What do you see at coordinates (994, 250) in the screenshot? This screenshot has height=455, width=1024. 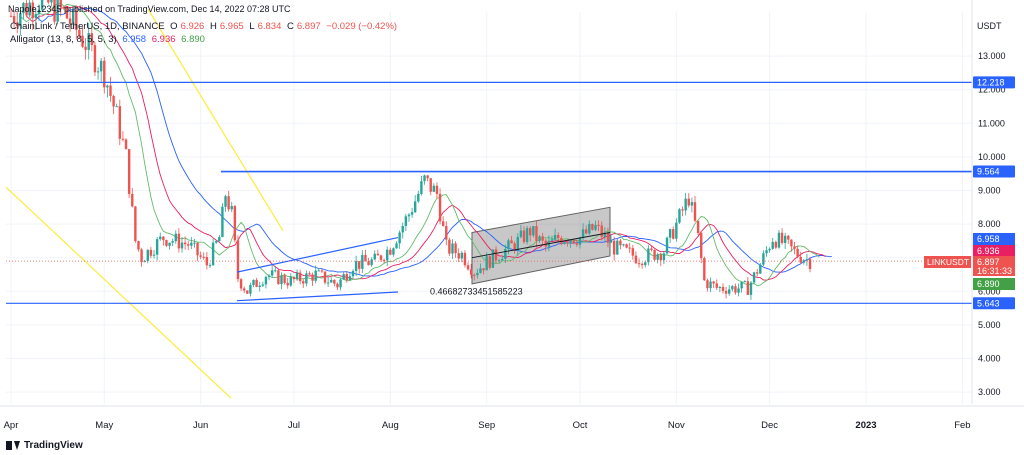 I see `teeth-badge-bg` at bounding box center [994, 250].